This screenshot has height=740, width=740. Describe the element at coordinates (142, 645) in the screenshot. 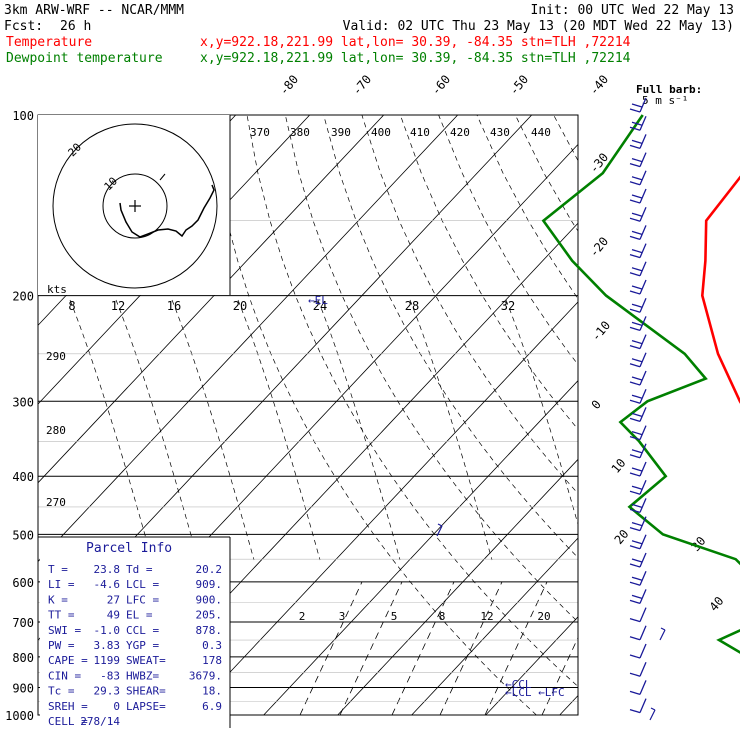

I see `parcel-info-cell-5-2: YGP =` at that location.